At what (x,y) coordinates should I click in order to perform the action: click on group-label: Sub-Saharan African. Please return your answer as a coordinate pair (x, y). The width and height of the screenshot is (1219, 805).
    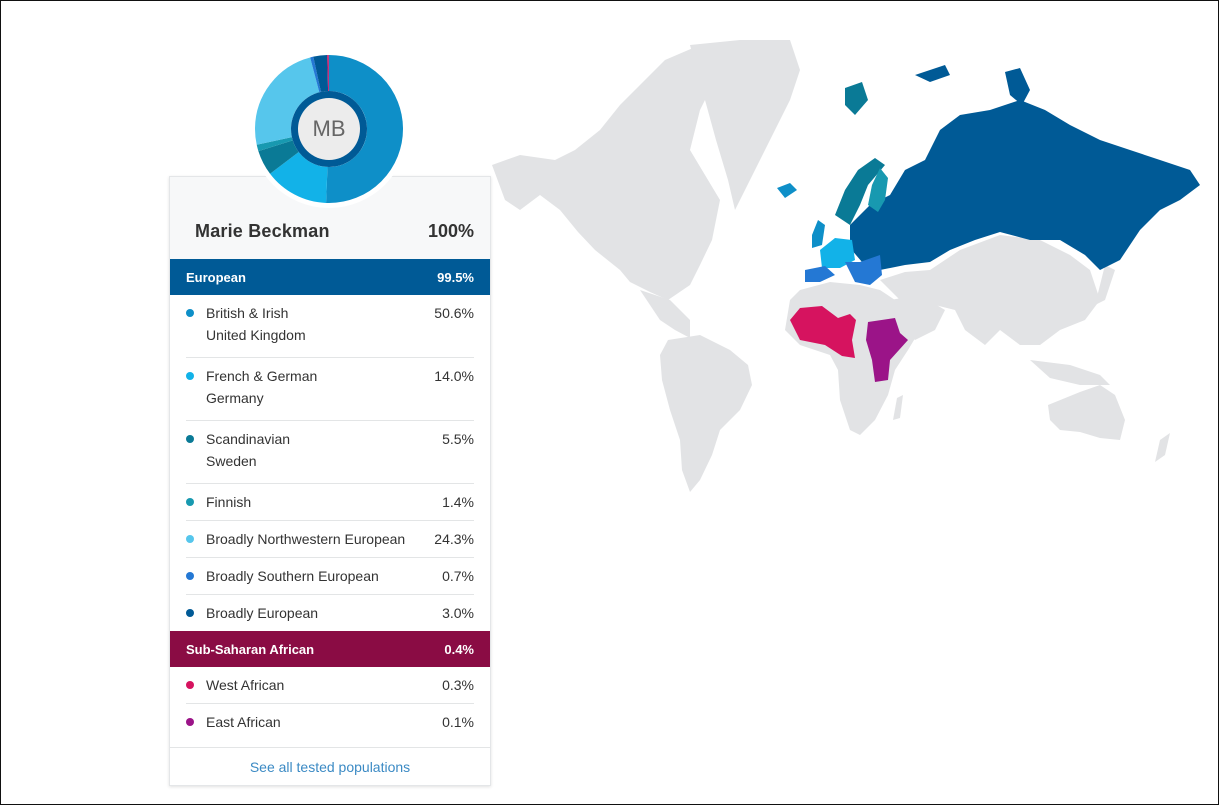
    Looking at the image, I should click on (250, 649).